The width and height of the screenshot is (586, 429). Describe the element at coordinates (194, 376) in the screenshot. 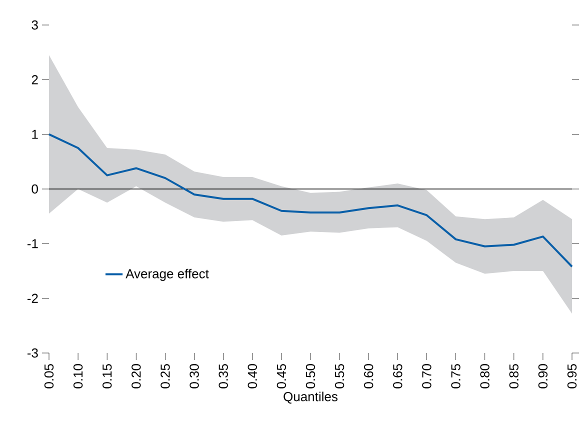

I see `x-tick-label: 0.30` at that location.